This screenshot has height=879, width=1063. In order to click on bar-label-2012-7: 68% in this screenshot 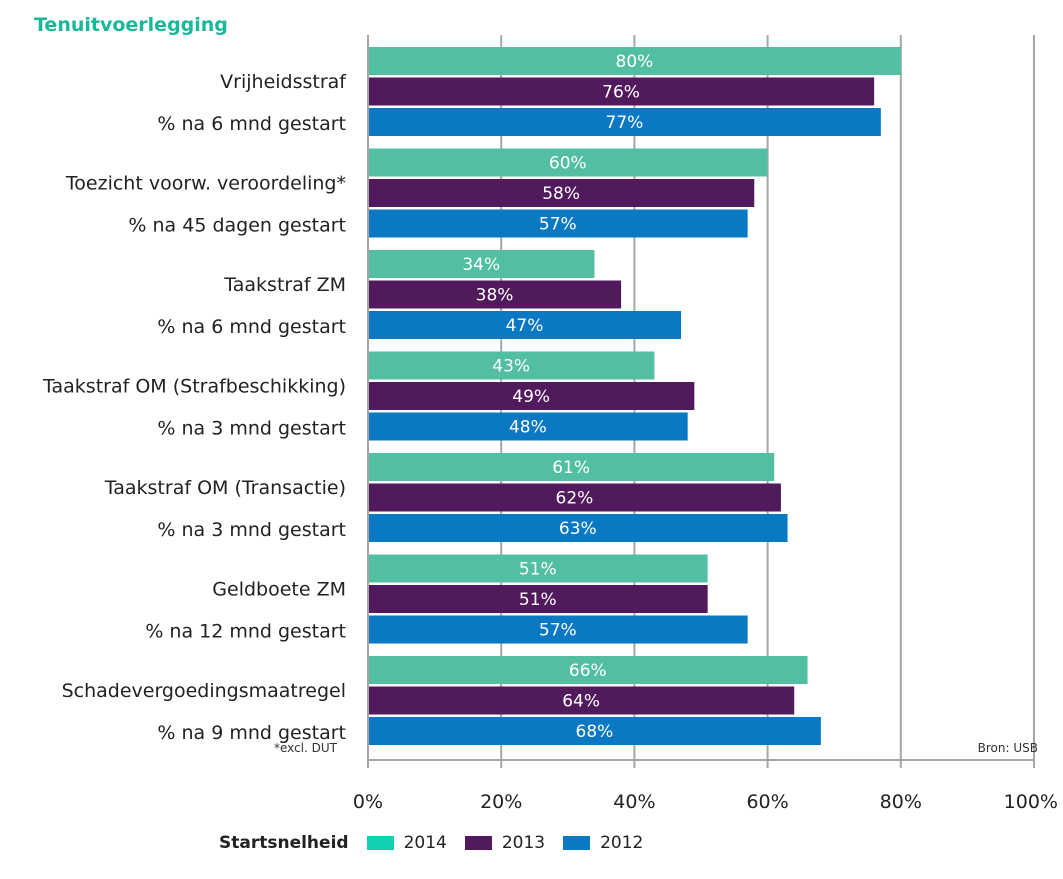, I will do `click(595, 732)`.